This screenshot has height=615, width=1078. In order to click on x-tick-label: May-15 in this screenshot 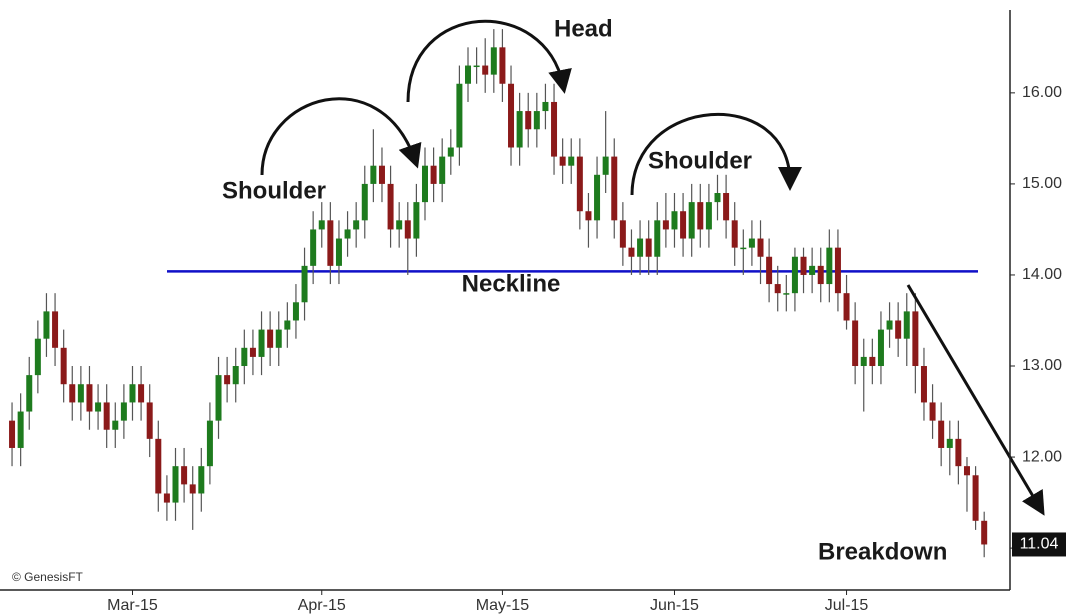, I will do `click(502, 605)`.